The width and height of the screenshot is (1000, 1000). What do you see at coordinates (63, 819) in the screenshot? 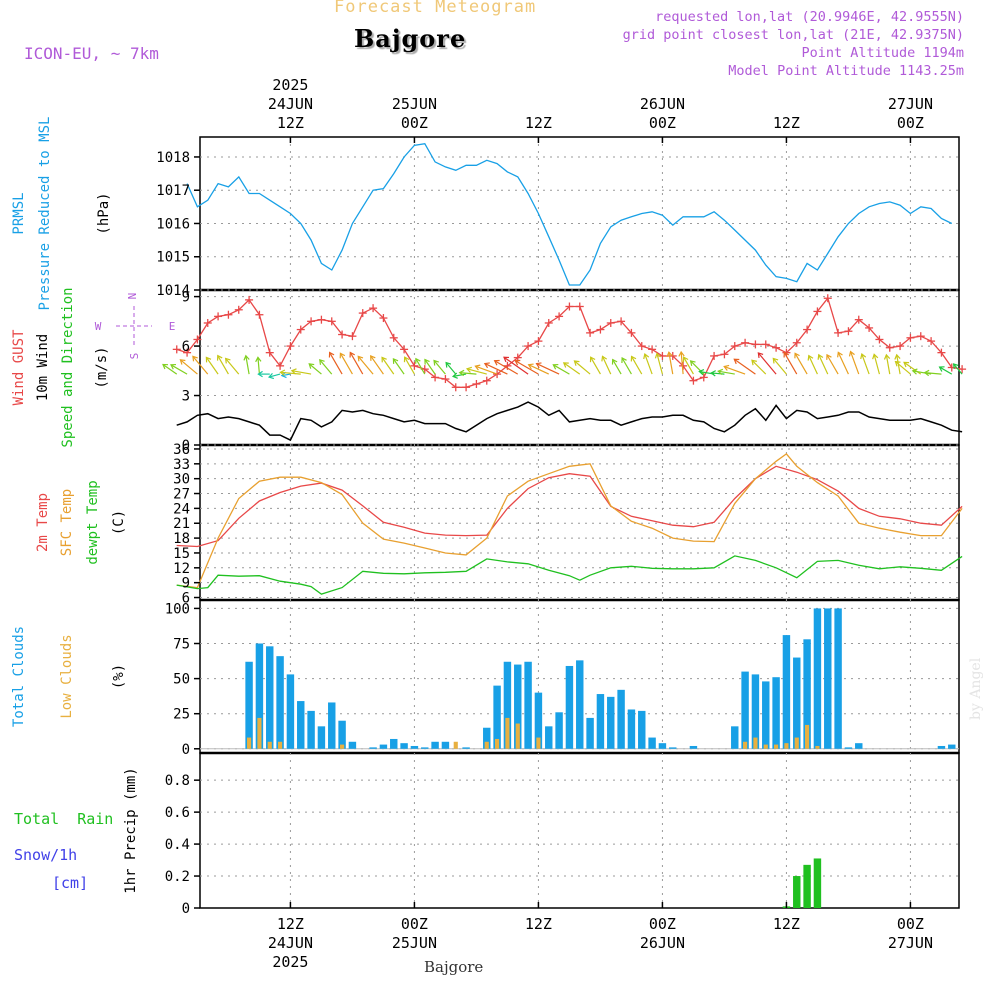
I see `rain-label: Total Rain` at bounding box center [63, 819].